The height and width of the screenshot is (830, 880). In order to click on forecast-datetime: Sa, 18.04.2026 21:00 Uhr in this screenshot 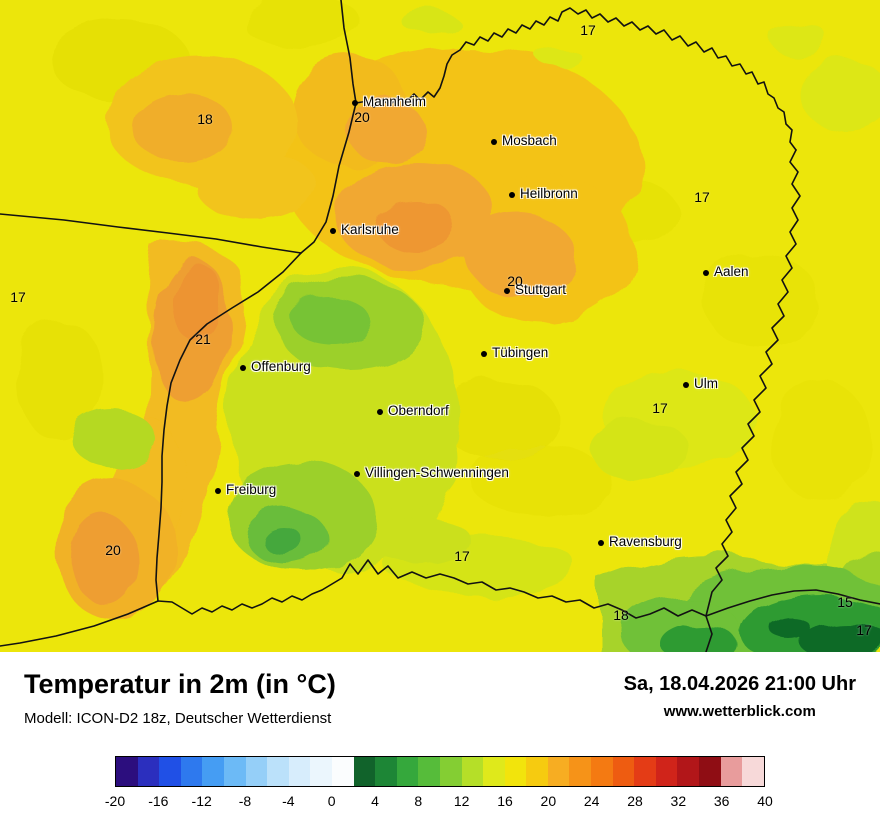, I will do `click(739, 684)`.